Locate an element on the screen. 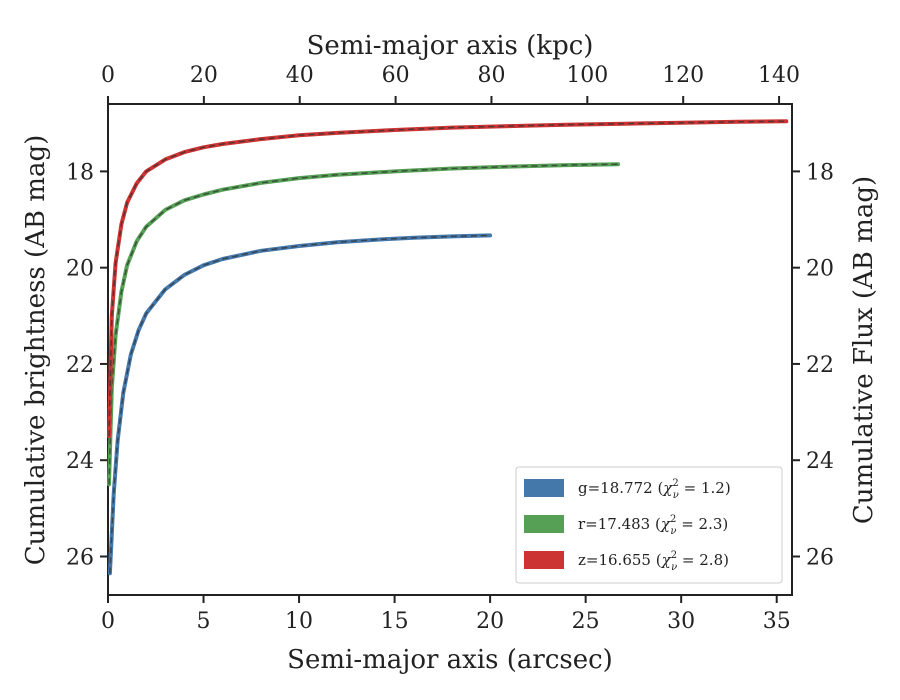  legend-series-name: g=18.772 is located at coordinates (617, 488).